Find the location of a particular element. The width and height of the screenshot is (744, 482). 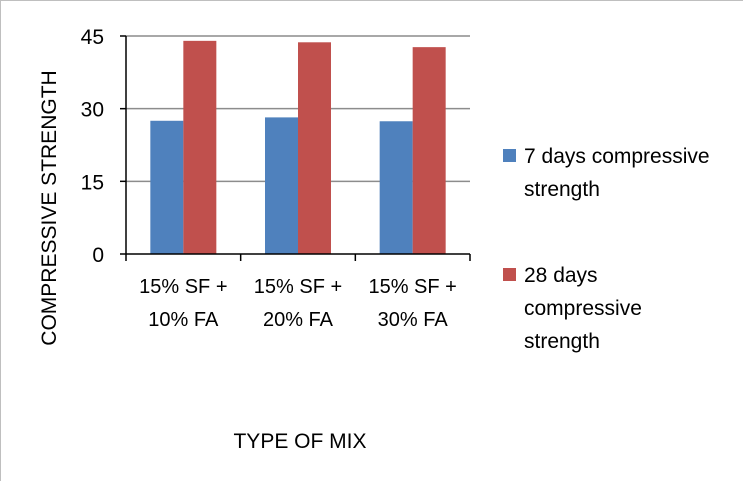

x-axis-title: TYPE OF MIX is located at coordinates (299, 441).